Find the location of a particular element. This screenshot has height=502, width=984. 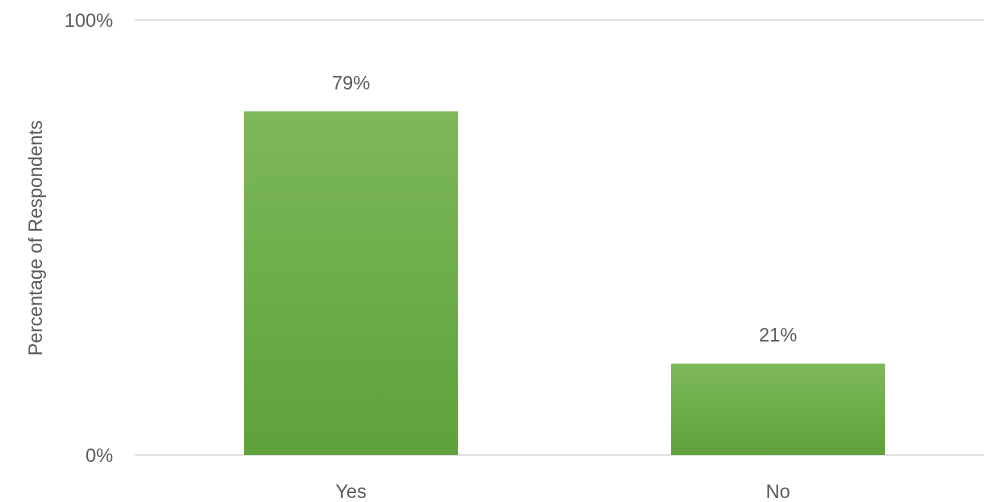

x-category-label: Yes is located at coordinates (351, 492).